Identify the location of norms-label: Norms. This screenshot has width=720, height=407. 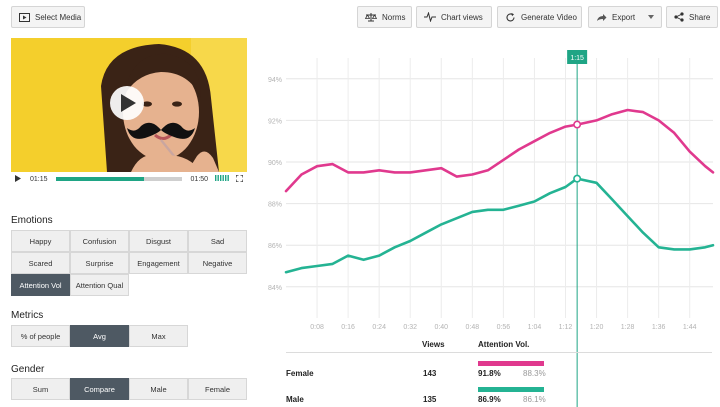
(394, 17).